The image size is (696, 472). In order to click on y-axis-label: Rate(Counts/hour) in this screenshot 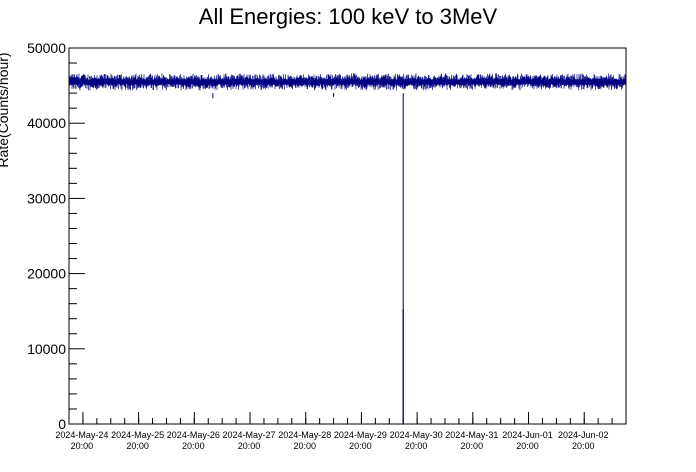, I will do `click(5, 109)`.